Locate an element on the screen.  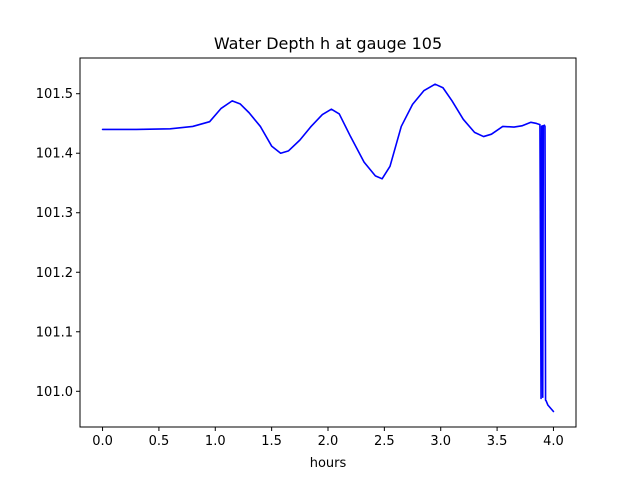
y-tick-label: 101.3 is located at coordinates (54, 213).